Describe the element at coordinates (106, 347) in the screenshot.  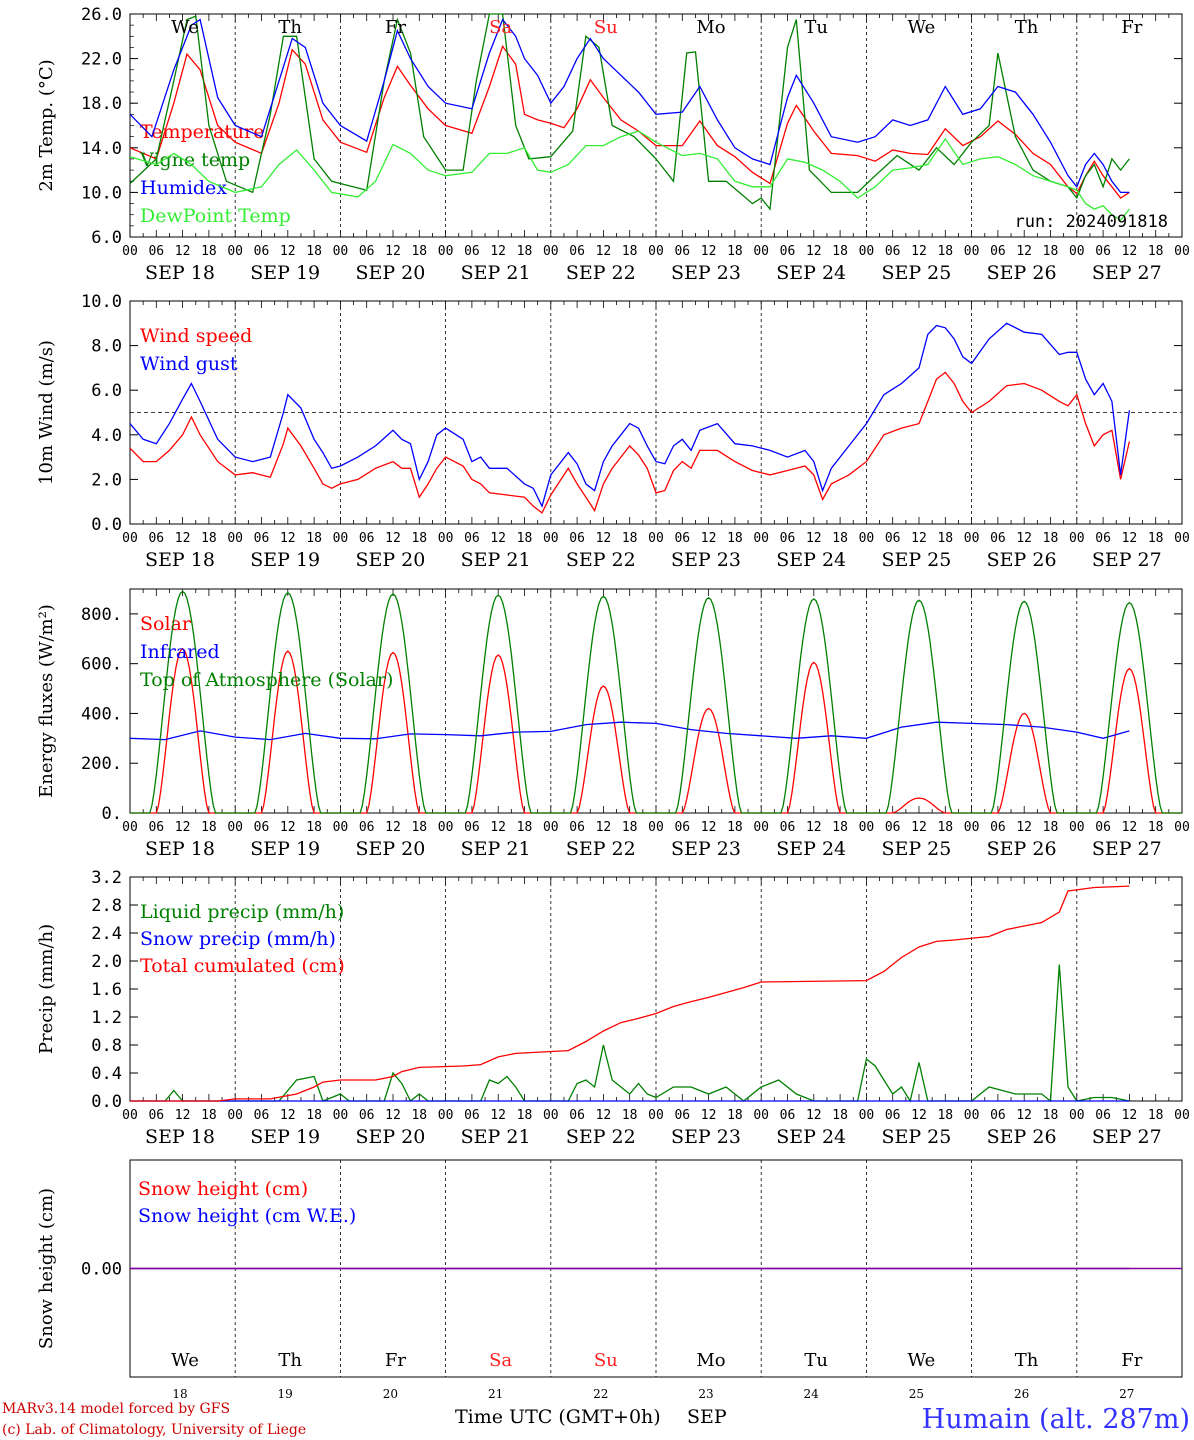
I see `y-tick-label: 8.0` at that location.